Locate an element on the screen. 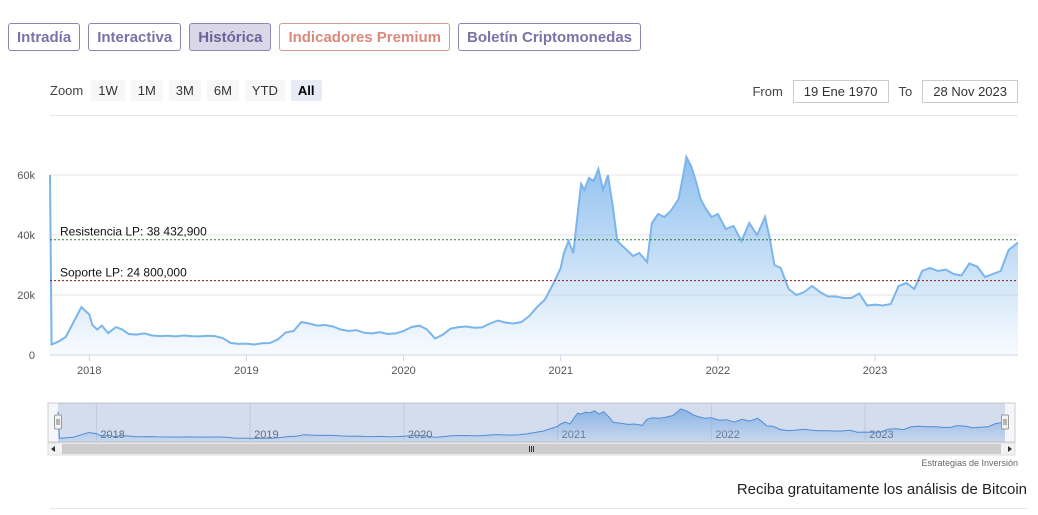 The width and height of the screenshot is (1038, 515). navigator-line is located at coordinates (531, 423).